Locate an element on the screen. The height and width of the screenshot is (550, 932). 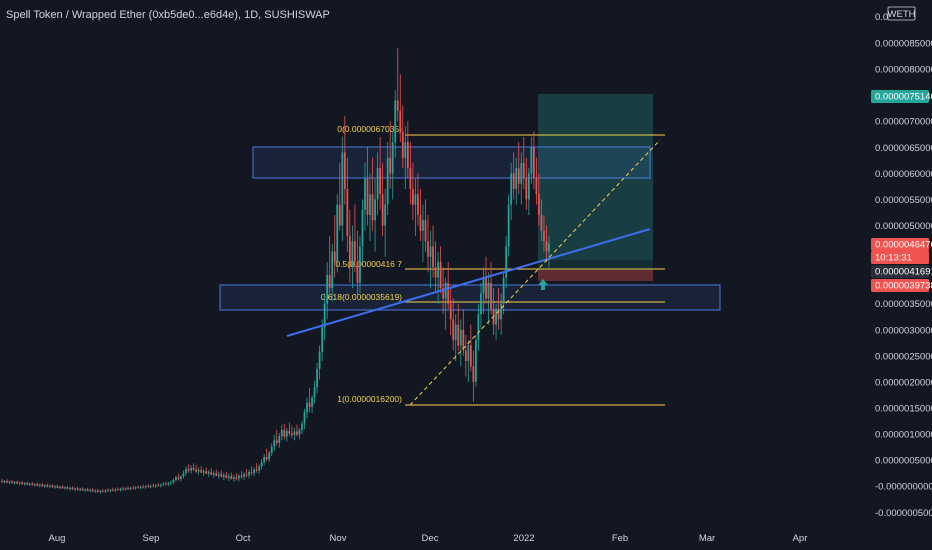
y-tick-label: 0.0000070000 is located at coordinates (903, 122).